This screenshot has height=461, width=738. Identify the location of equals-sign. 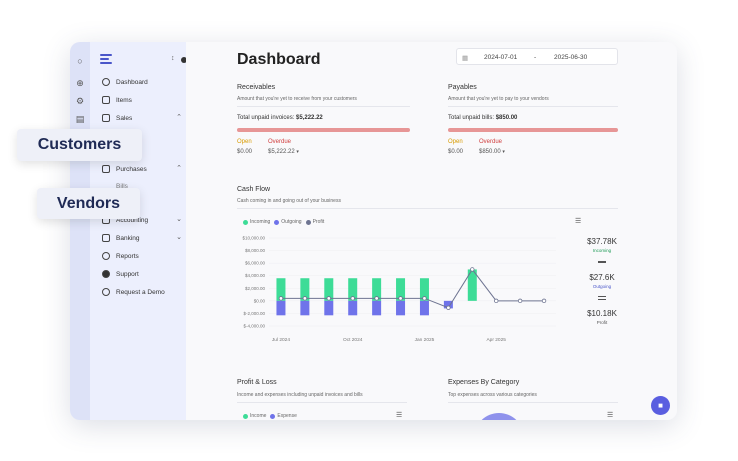
(602, 296).